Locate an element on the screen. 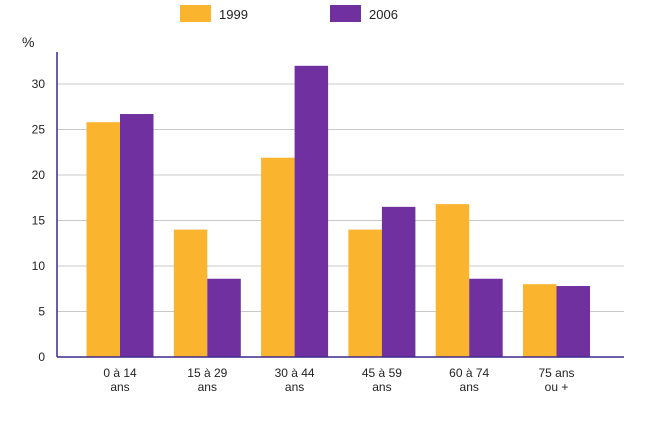  y-tick-label: 25 is located at coordinates (39, 130).